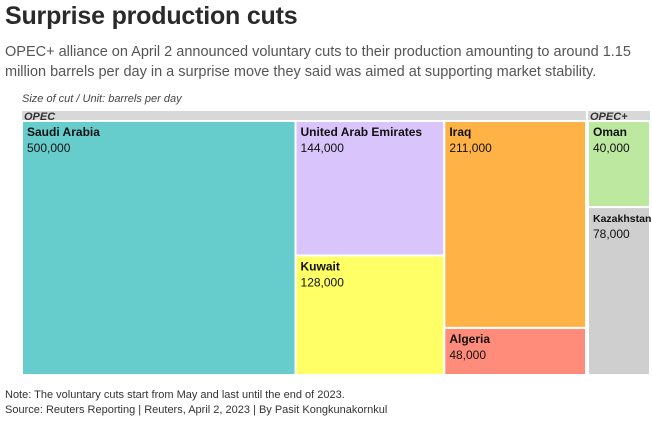 The image size is (652, 422). Describe the element at coordinates (49, 148) in the screenshot. I see `cell-value-saudi-arabia: 500,000` at that location.